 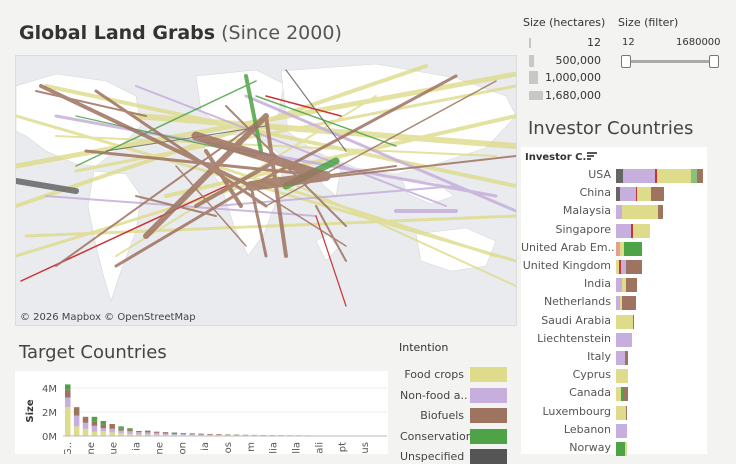 I want to click on investor-label: Norway, so click(x=566, y=447).